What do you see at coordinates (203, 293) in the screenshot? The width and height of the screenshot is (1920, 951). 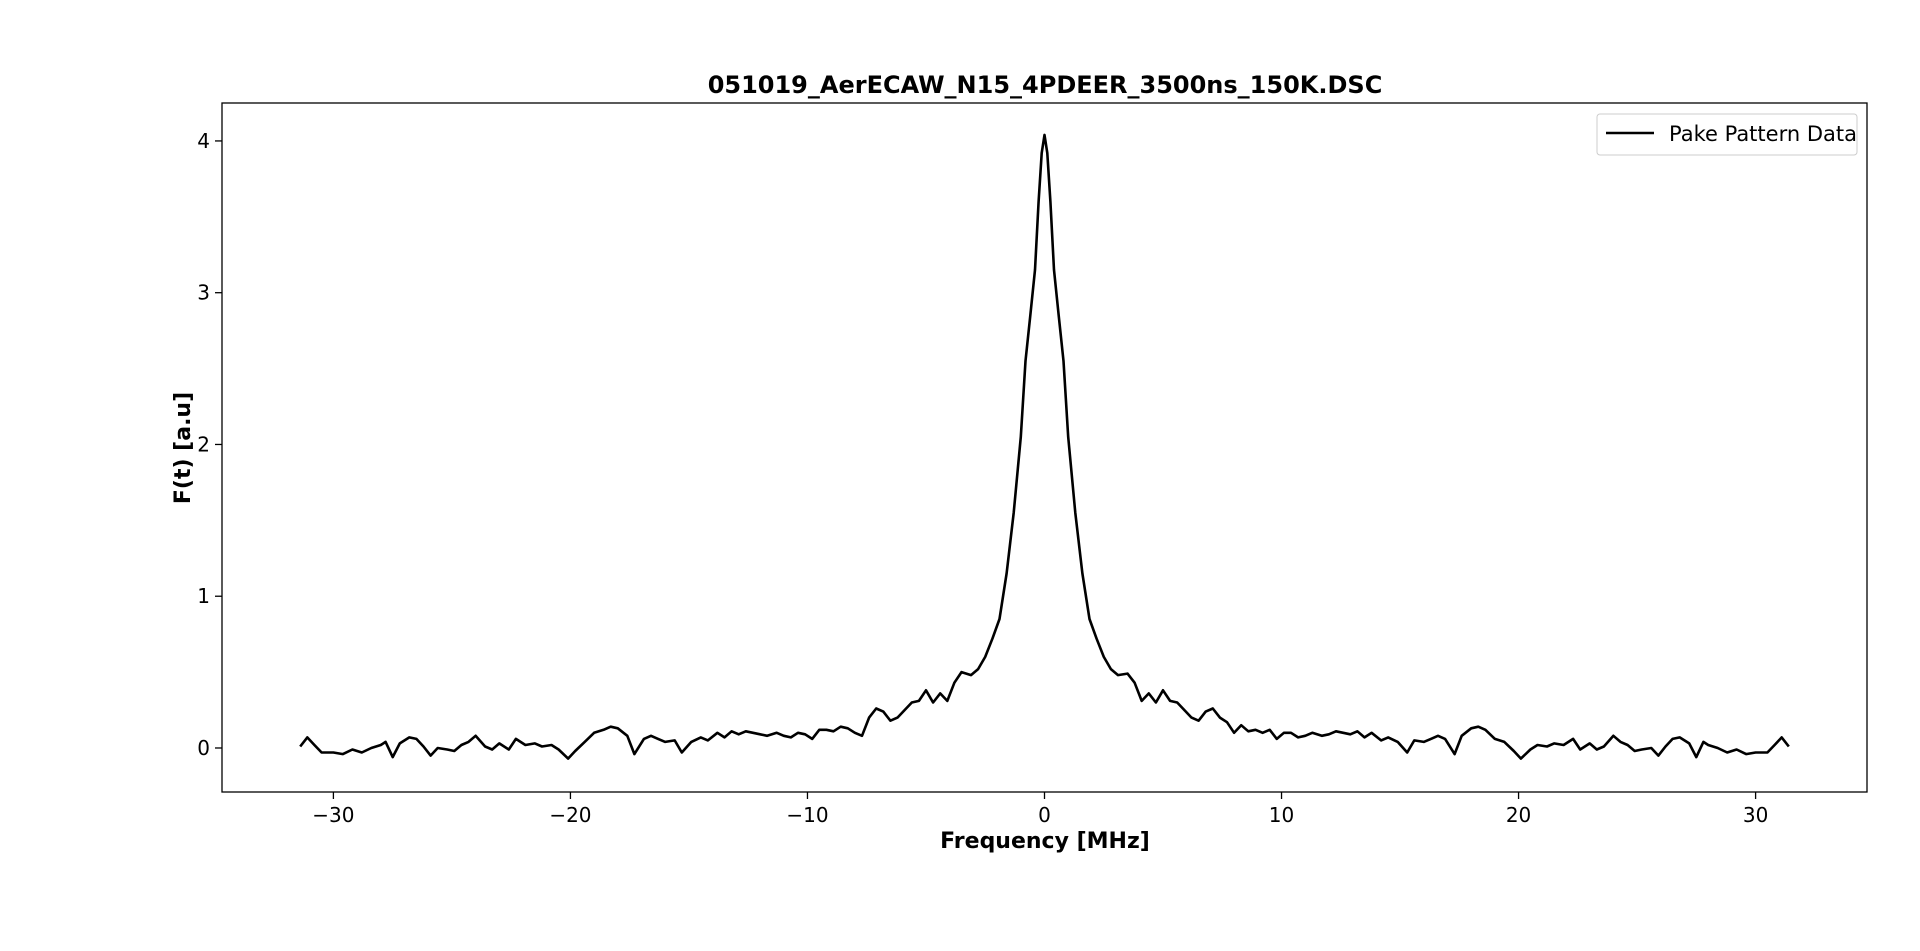 I see `y-tick-label: 3` at bounding box center [203, 293].